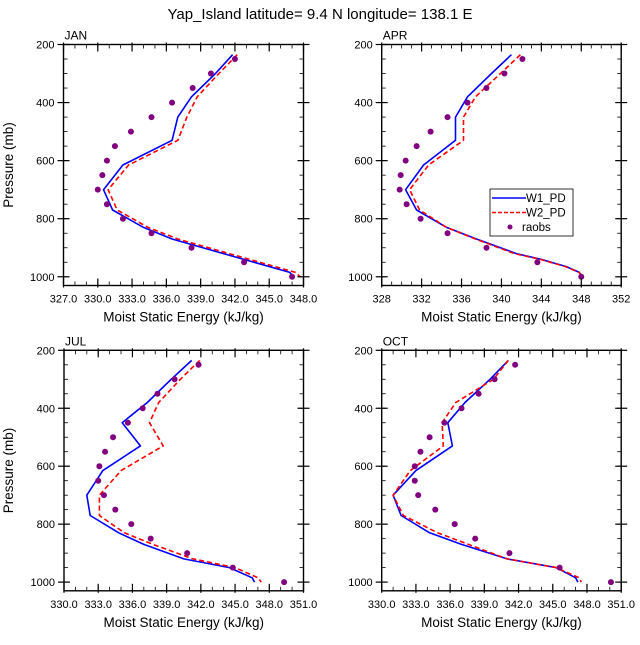  Describe the element at coordinates (363, 220) in the screenshot. I see `y-tick-label: 800` at that location.